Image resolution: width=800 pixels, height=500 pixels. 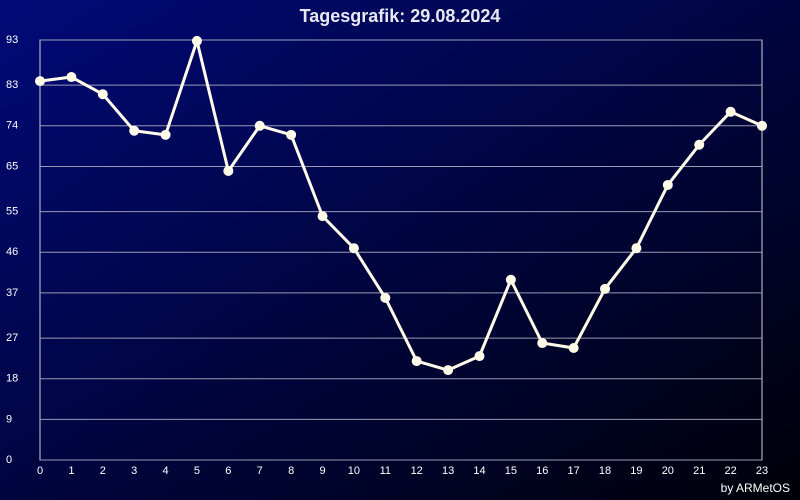 I want to click on x-tick-label: 6, so click(x=228, y=471).